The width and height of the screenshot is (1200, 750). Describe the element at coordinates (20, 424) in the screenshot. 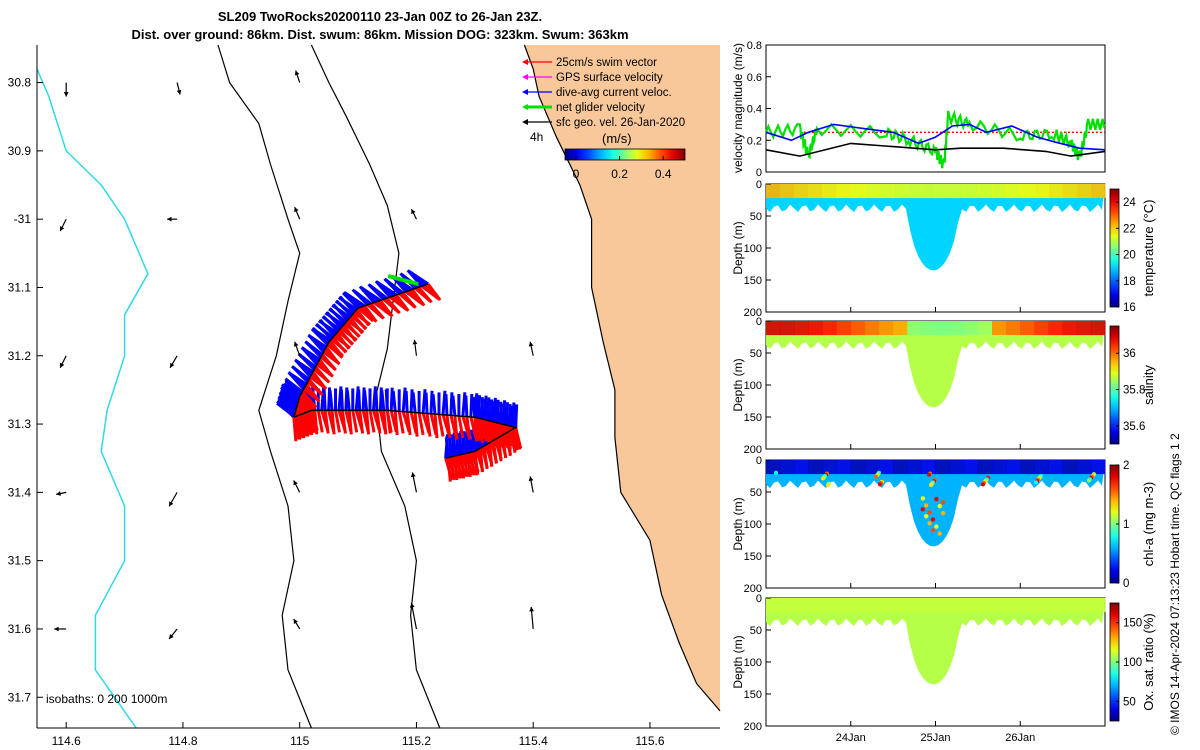

I see `map-y-tick-label: 31.3` at that location.